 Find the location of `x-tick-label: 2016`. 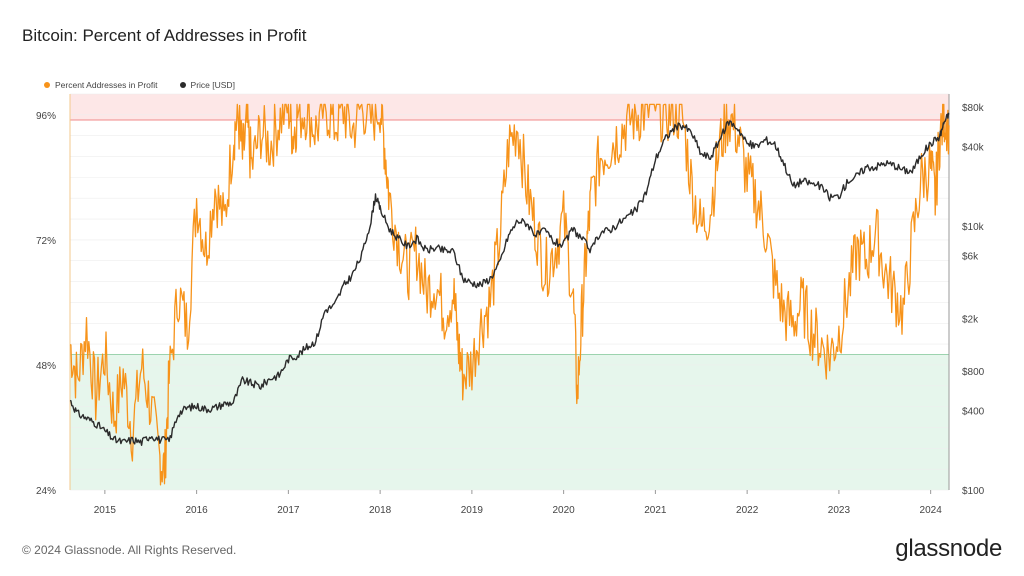

x-tick-label: 2016 is located at coordinates (196, 510).